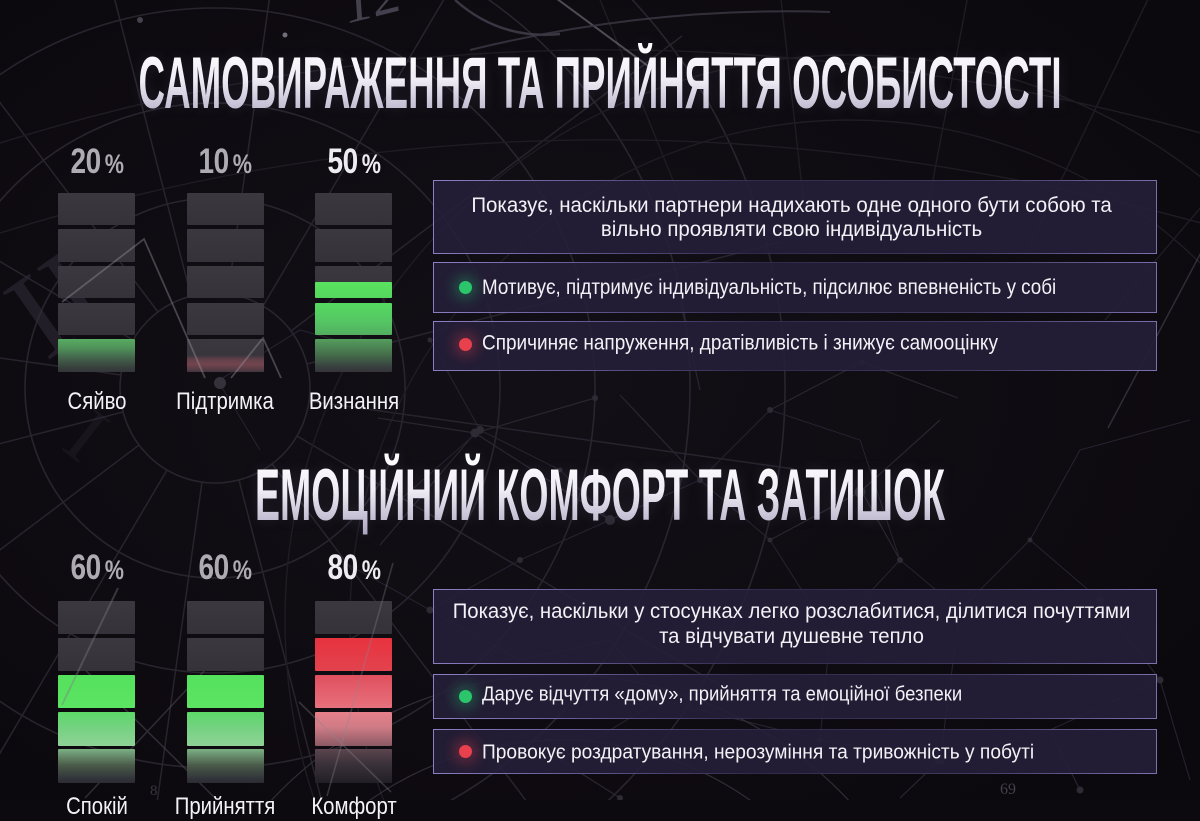 The image size is (1200, 821). I want to click on svg-text: 8, so click(154, 791).